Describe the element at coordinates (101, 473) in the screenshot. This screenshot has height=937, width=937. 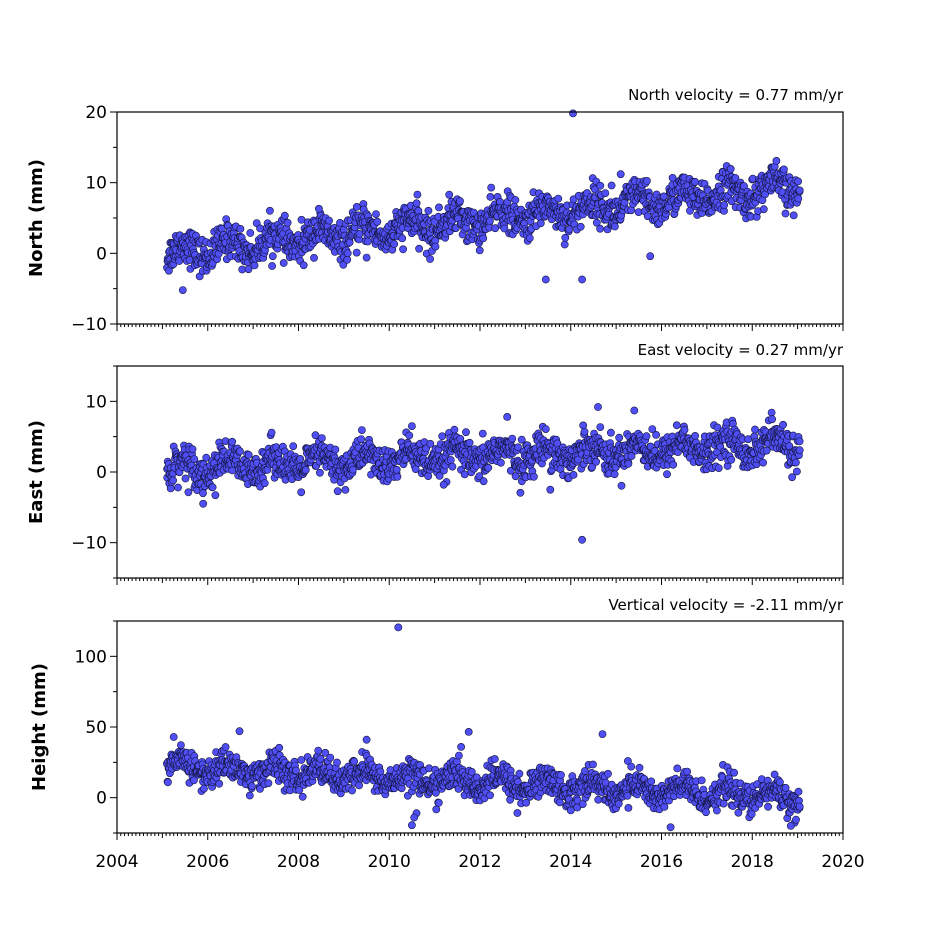
I see `east-y-tick-label: 0` at that location.